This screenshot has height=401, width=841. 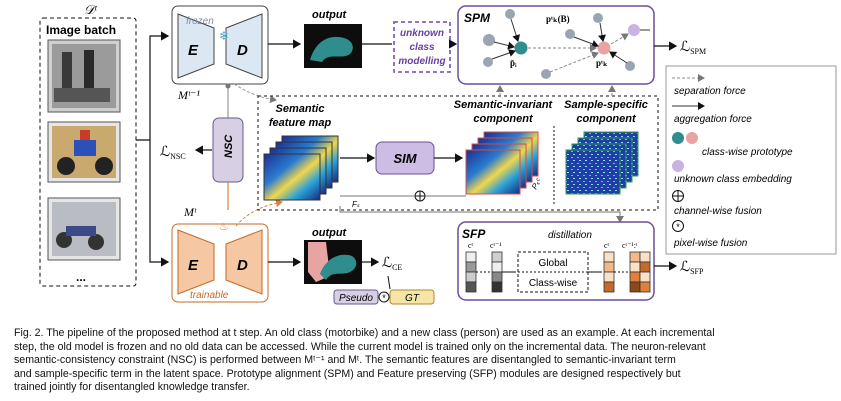 I want to click on teal-prototype-icon, so click(x=678, y=138).